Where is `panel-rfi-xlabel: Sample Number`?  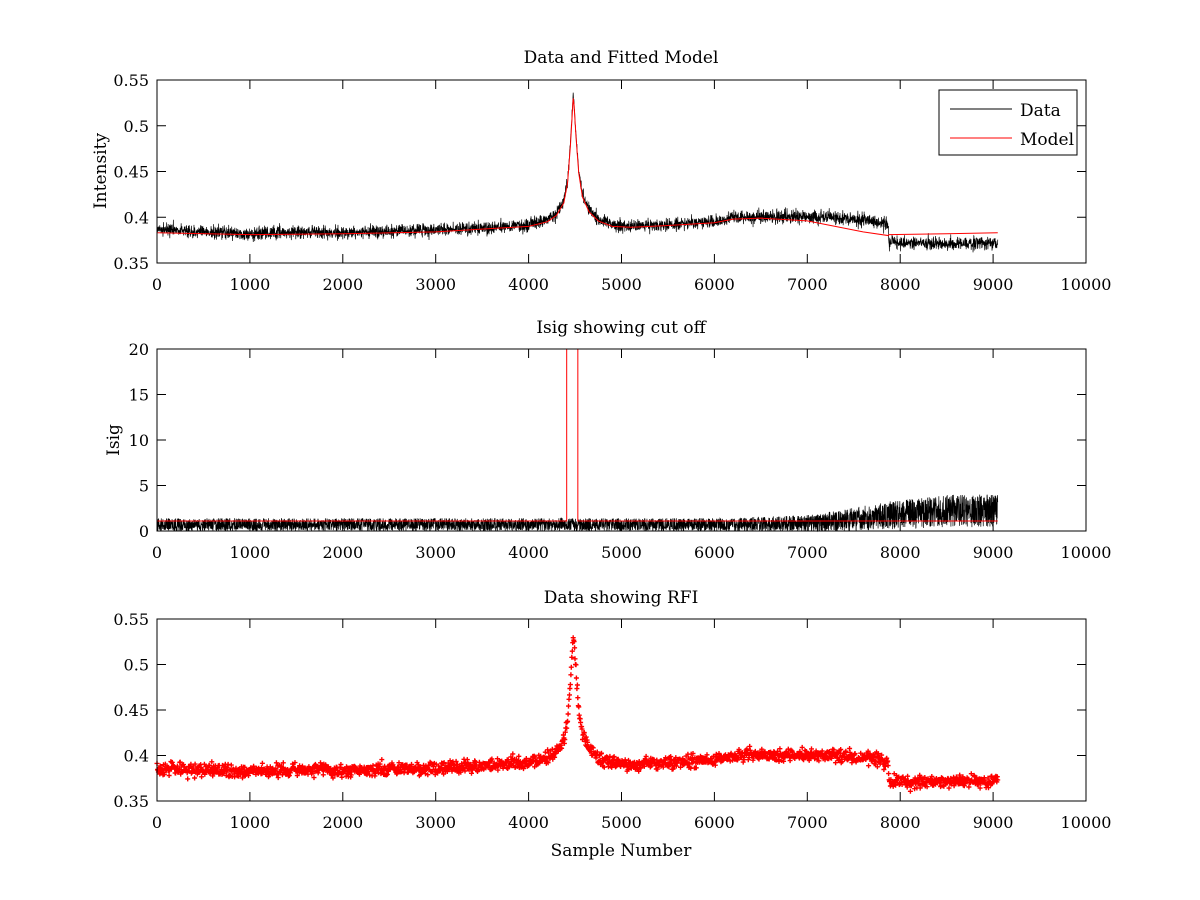 panel-rfi-xlabel: Sample Number is located at coordinates (622, 851).